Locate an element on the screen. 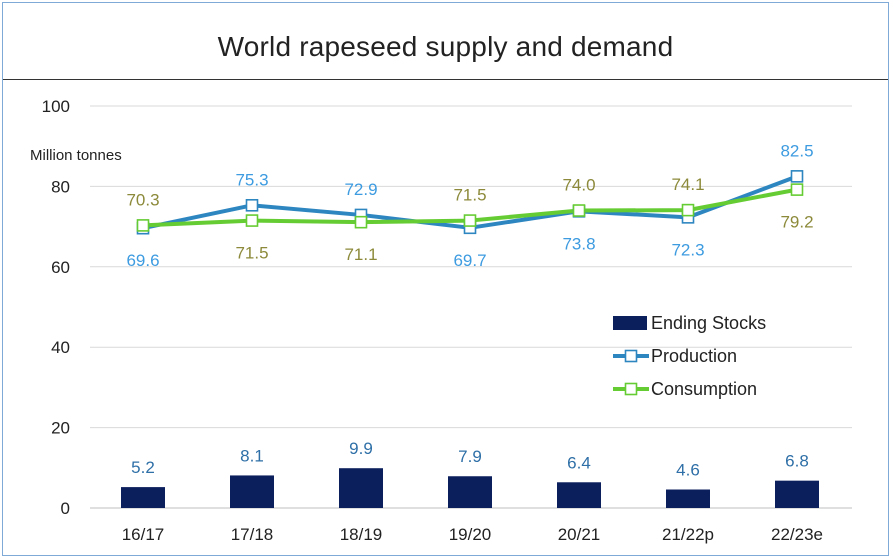  production-value-label: 72.9 is located at coordinates (360, 189).